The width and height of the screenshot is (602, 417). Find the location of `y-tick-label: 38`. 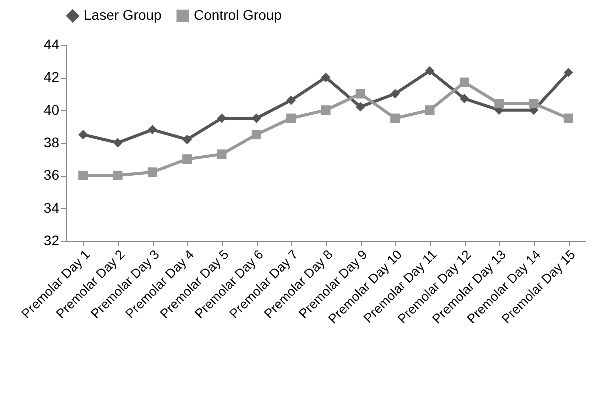

y-tick-label: 38 is located at coordinates (52, 142).